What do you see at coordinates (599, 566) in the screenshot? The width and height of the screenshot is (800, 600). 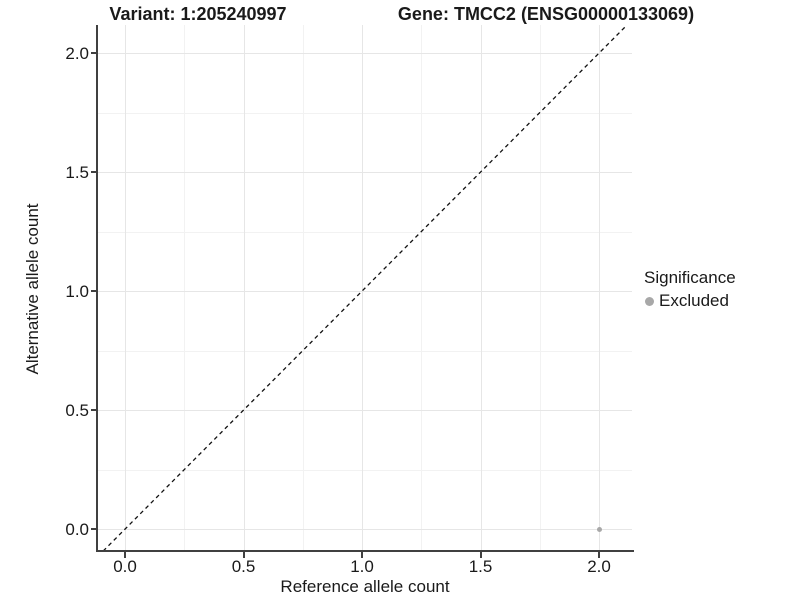 I see `x-tick-label: 2.0` at bounding box center [599, 566].